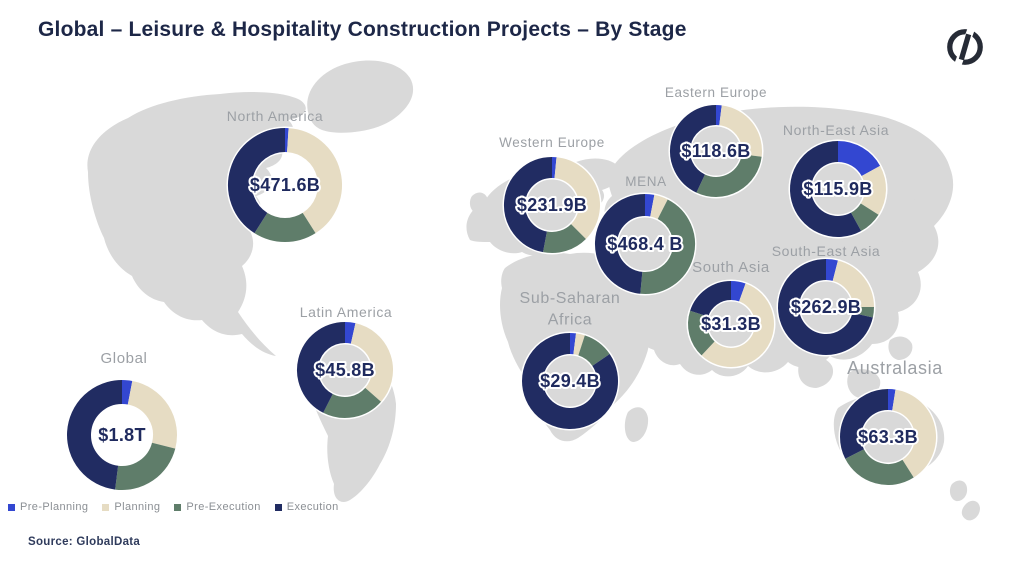 The image size is (1024, 563). I want to click on donut-value-north-america: $471.6B, so click(285, 185).